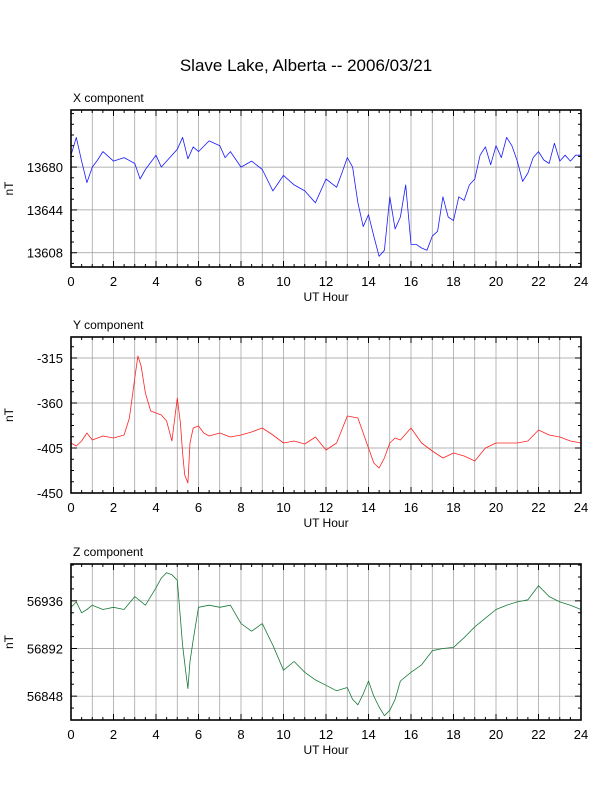 The image size is (612, 792). What do you see at coordinates (45, 210) in the screenshot?
I see `x-y-tick-label: 13644` at bounding box center [45, 210].